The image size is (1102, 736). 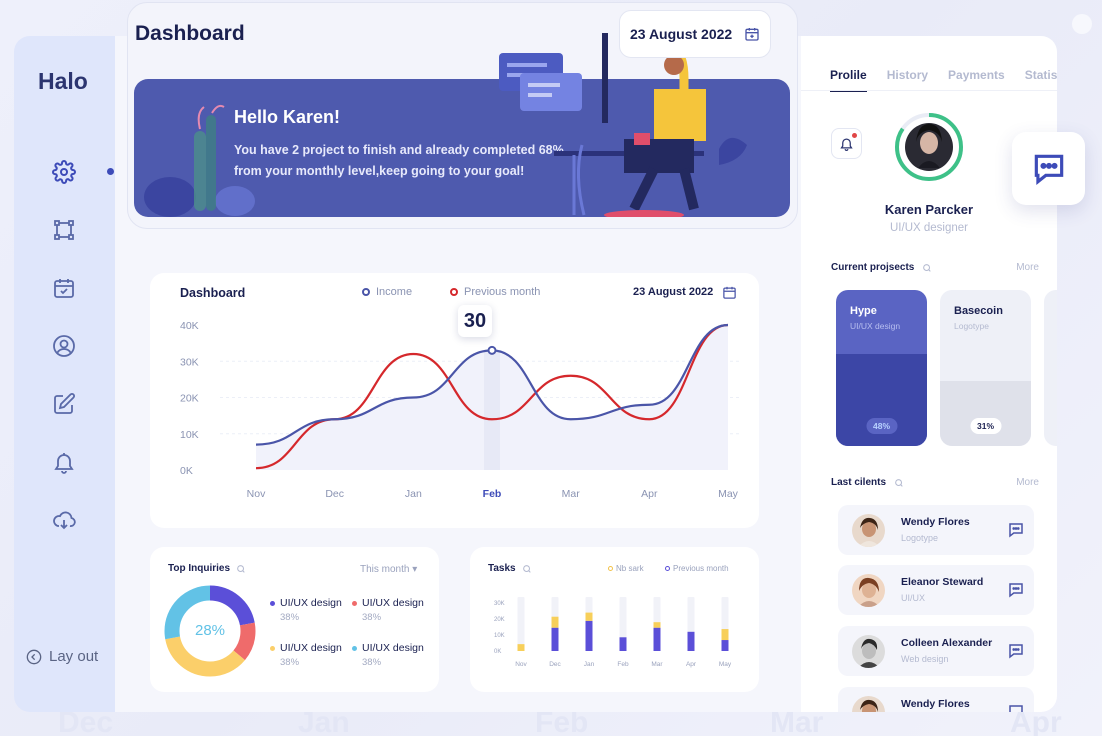 I want to click on client-role: Logotype, so click(x=920, y=538).